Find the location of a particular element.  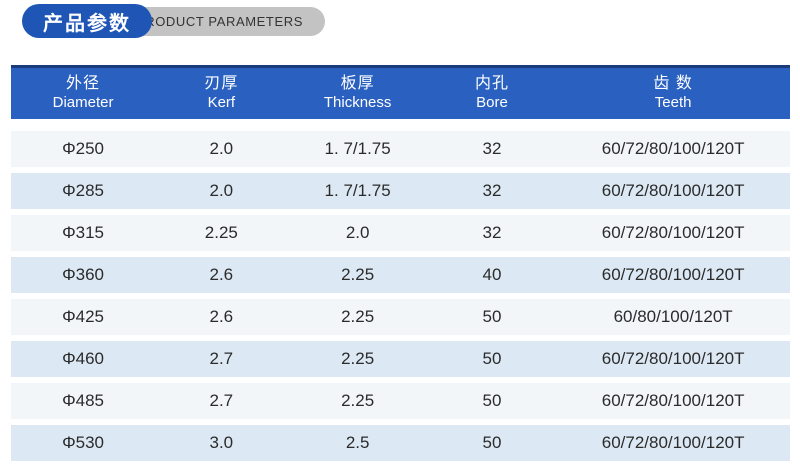

cell-kerf: 2.25 is located at coordinates (221, 232).